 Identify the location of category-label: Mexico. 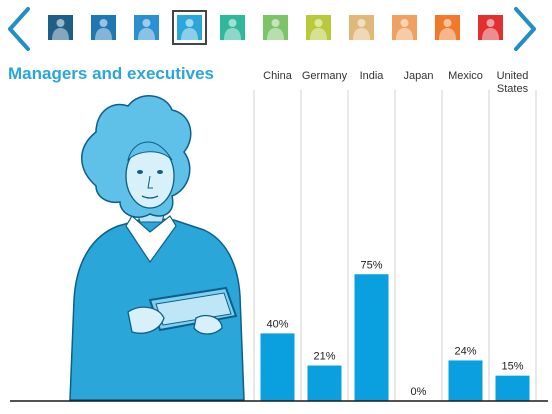
(465, 76).